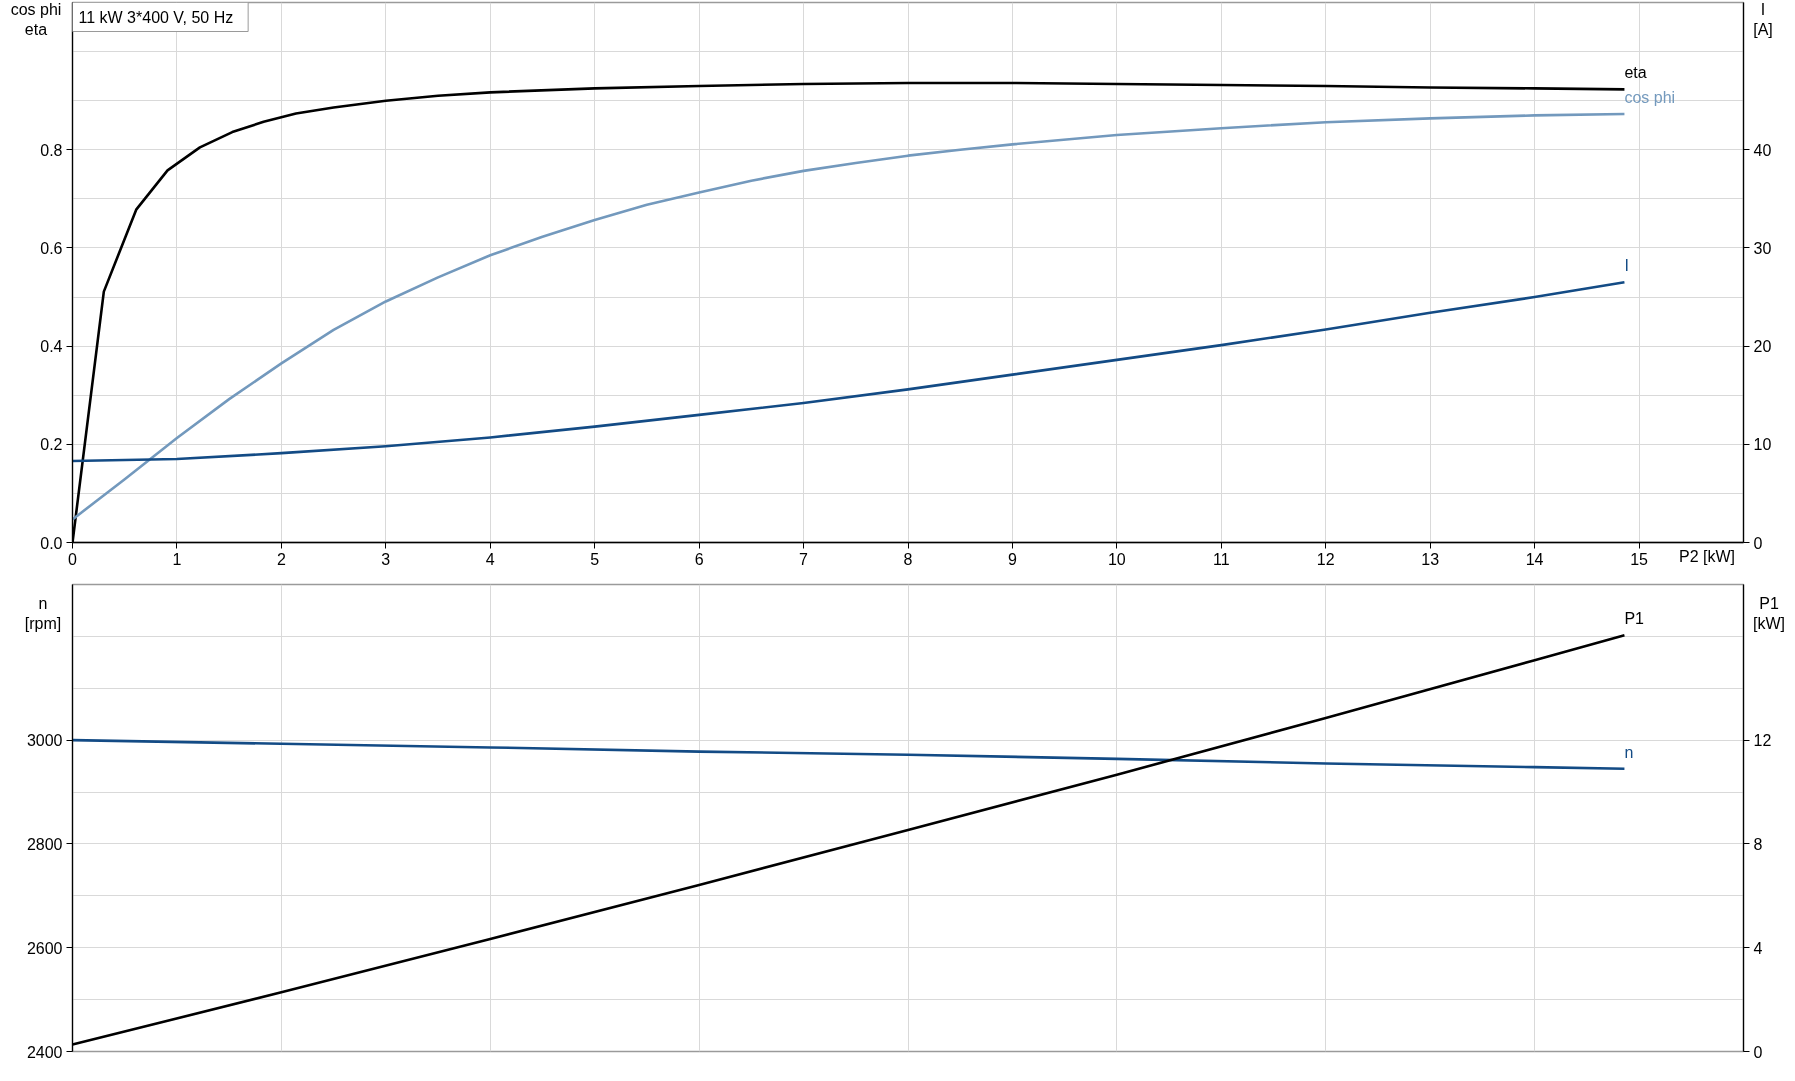 This screenshot has width=1795, height=1081. What do you see at coordinates (1012, 559) in the screenshot?
I see `x-tick-label: 9` at bounding box center [1012, 559].